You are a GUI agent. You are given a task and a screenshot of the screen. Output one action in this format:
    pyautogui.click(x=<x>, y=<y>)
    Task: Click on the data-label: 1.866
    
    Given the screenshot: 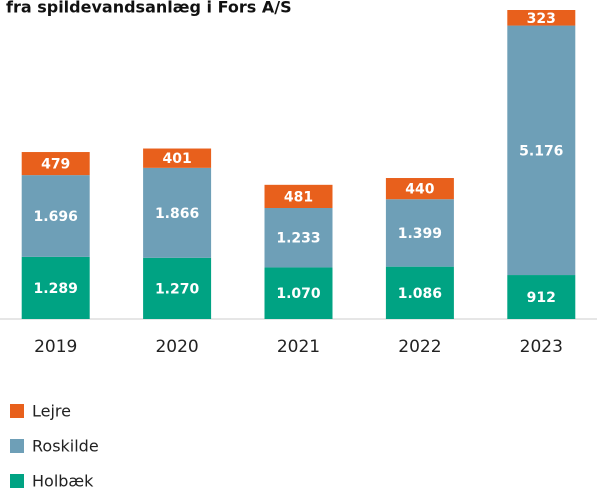 What is the action you would take?
    pyautogui.click(x=177, y=214)
    